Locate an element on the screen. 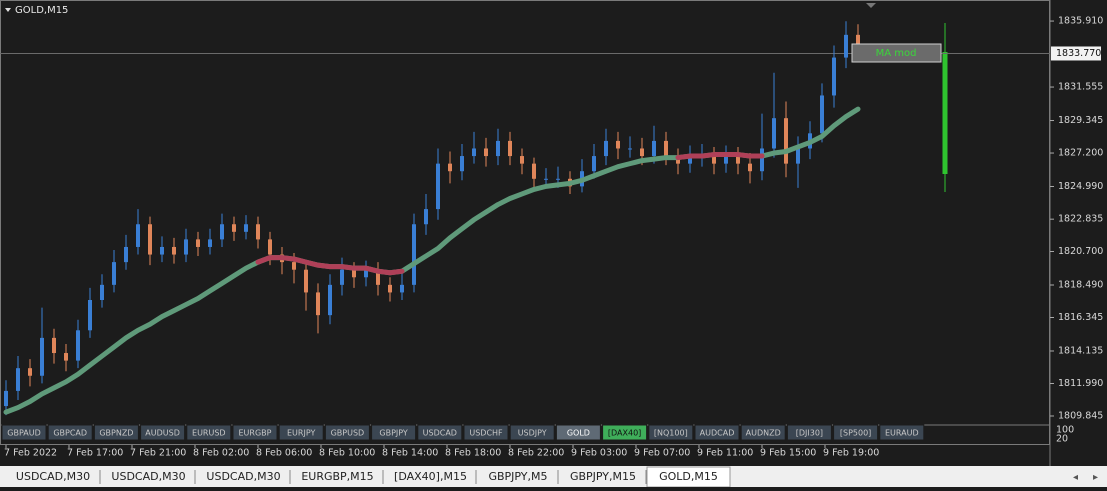  symbol-button-label: AUDNZD is located at coordinates (763, 433).